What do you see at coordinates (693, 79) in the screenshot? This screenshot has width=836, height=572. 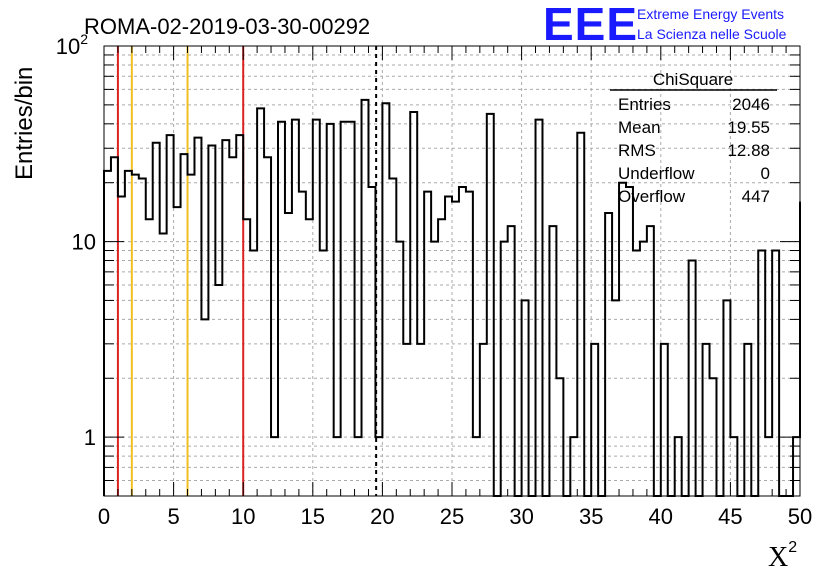 I see `stats-title: ChiSquare` at bounding box center [693, 79].